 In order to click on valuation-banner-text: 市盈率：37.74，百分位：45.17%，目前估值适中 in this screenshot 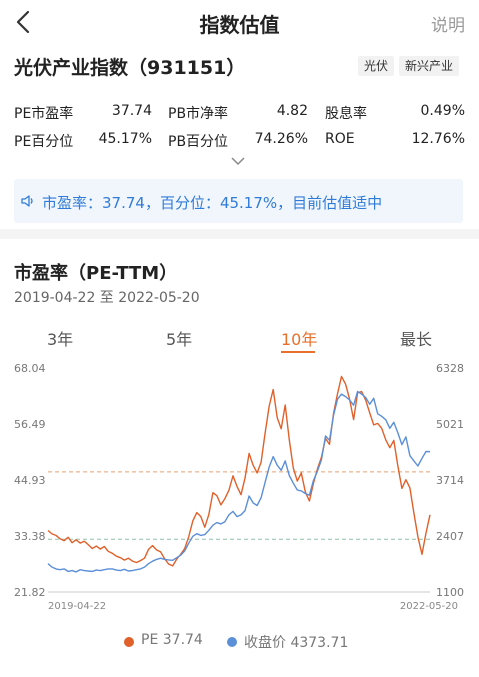, I will do `click(212, 203)`.